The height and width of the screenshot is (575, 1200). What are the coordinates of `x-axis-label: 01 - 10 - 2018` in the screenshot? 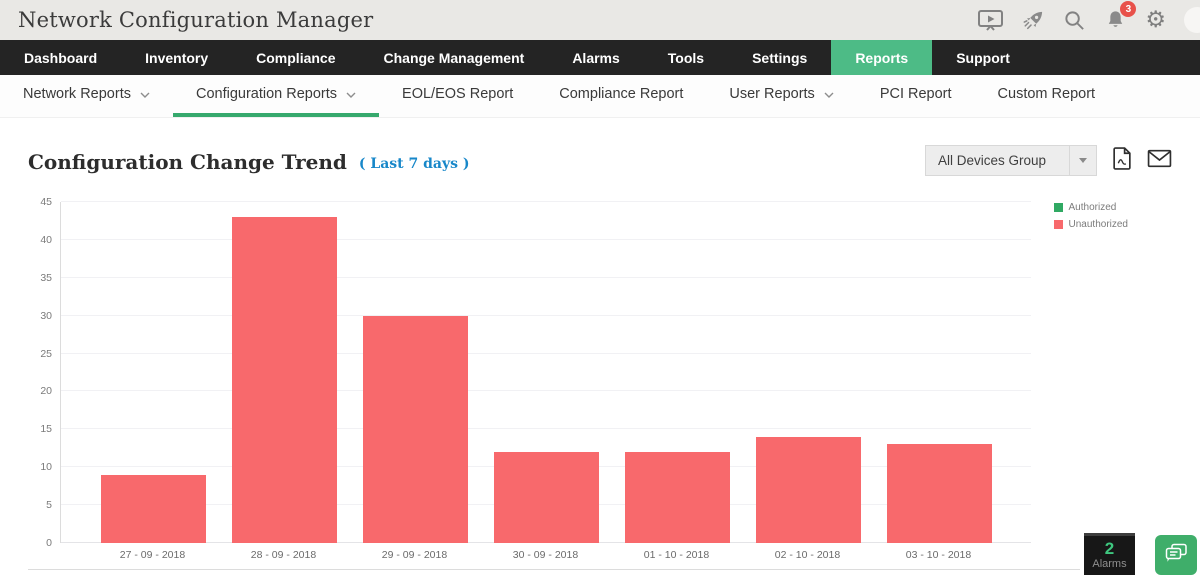 It's located at (676, 555).